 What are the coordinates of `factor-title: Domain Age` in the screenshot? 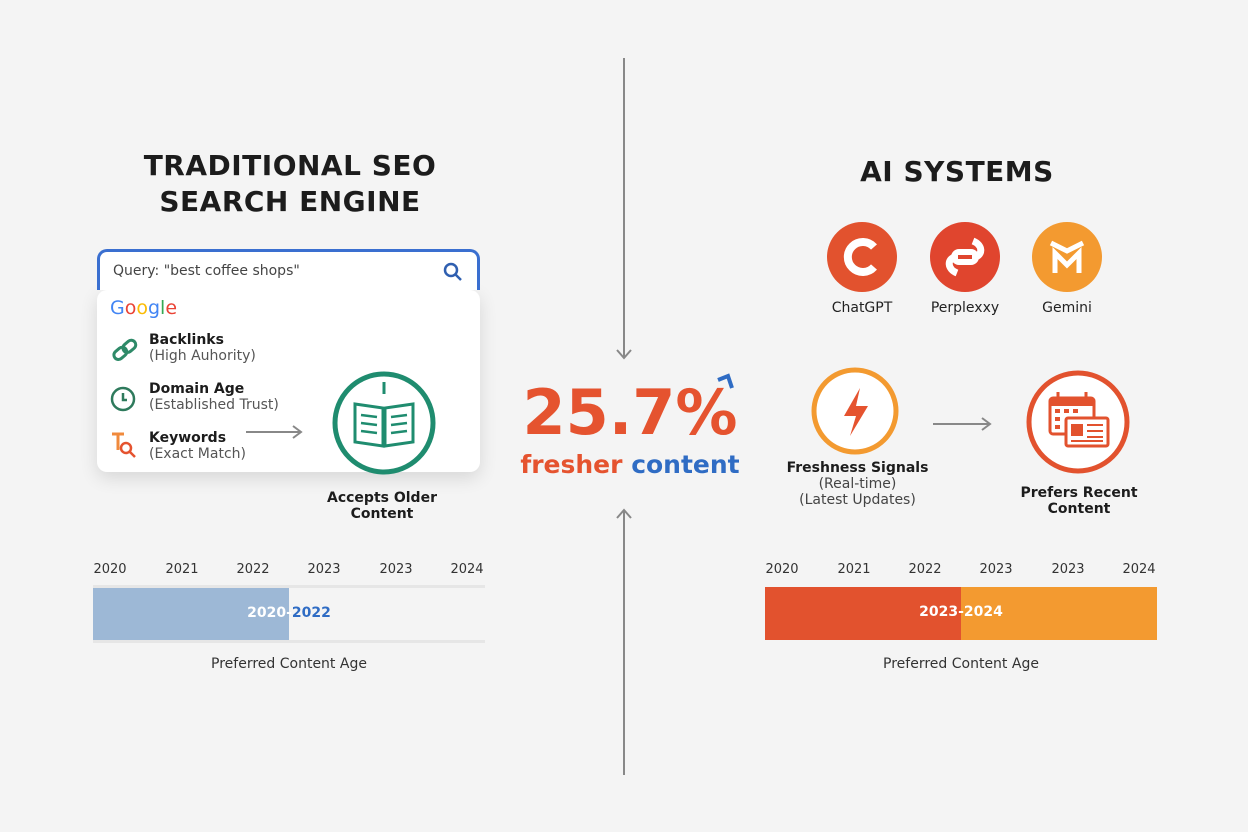 It's located at (197, 389).